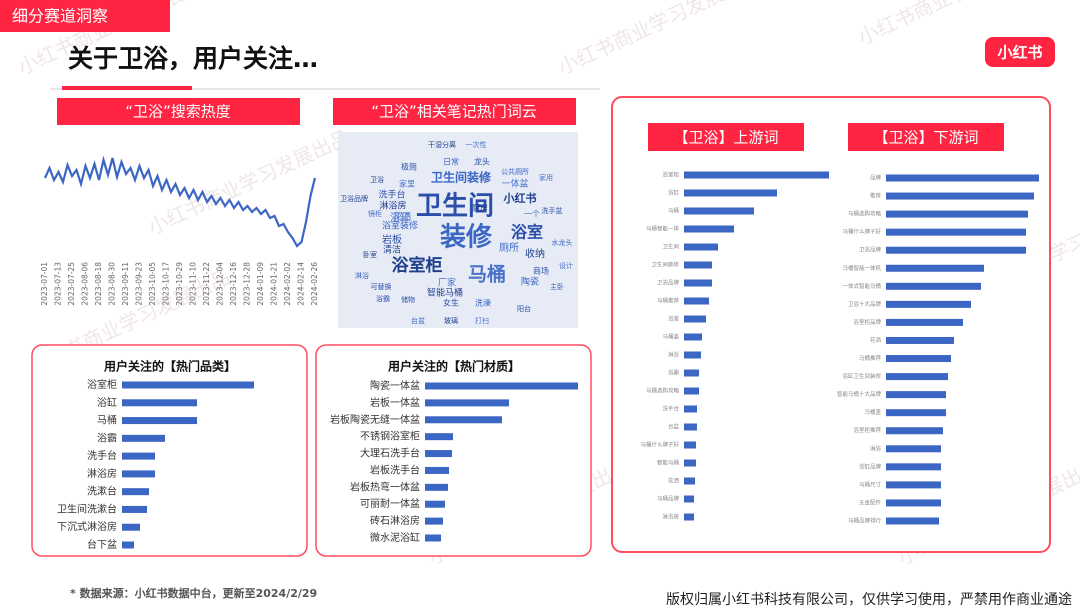 This screenshot has width=1080, height=607. Describe the element at coordinates (206, 284) in the screenshot. I see `x-tick-label: 2023-11-22` at that location.